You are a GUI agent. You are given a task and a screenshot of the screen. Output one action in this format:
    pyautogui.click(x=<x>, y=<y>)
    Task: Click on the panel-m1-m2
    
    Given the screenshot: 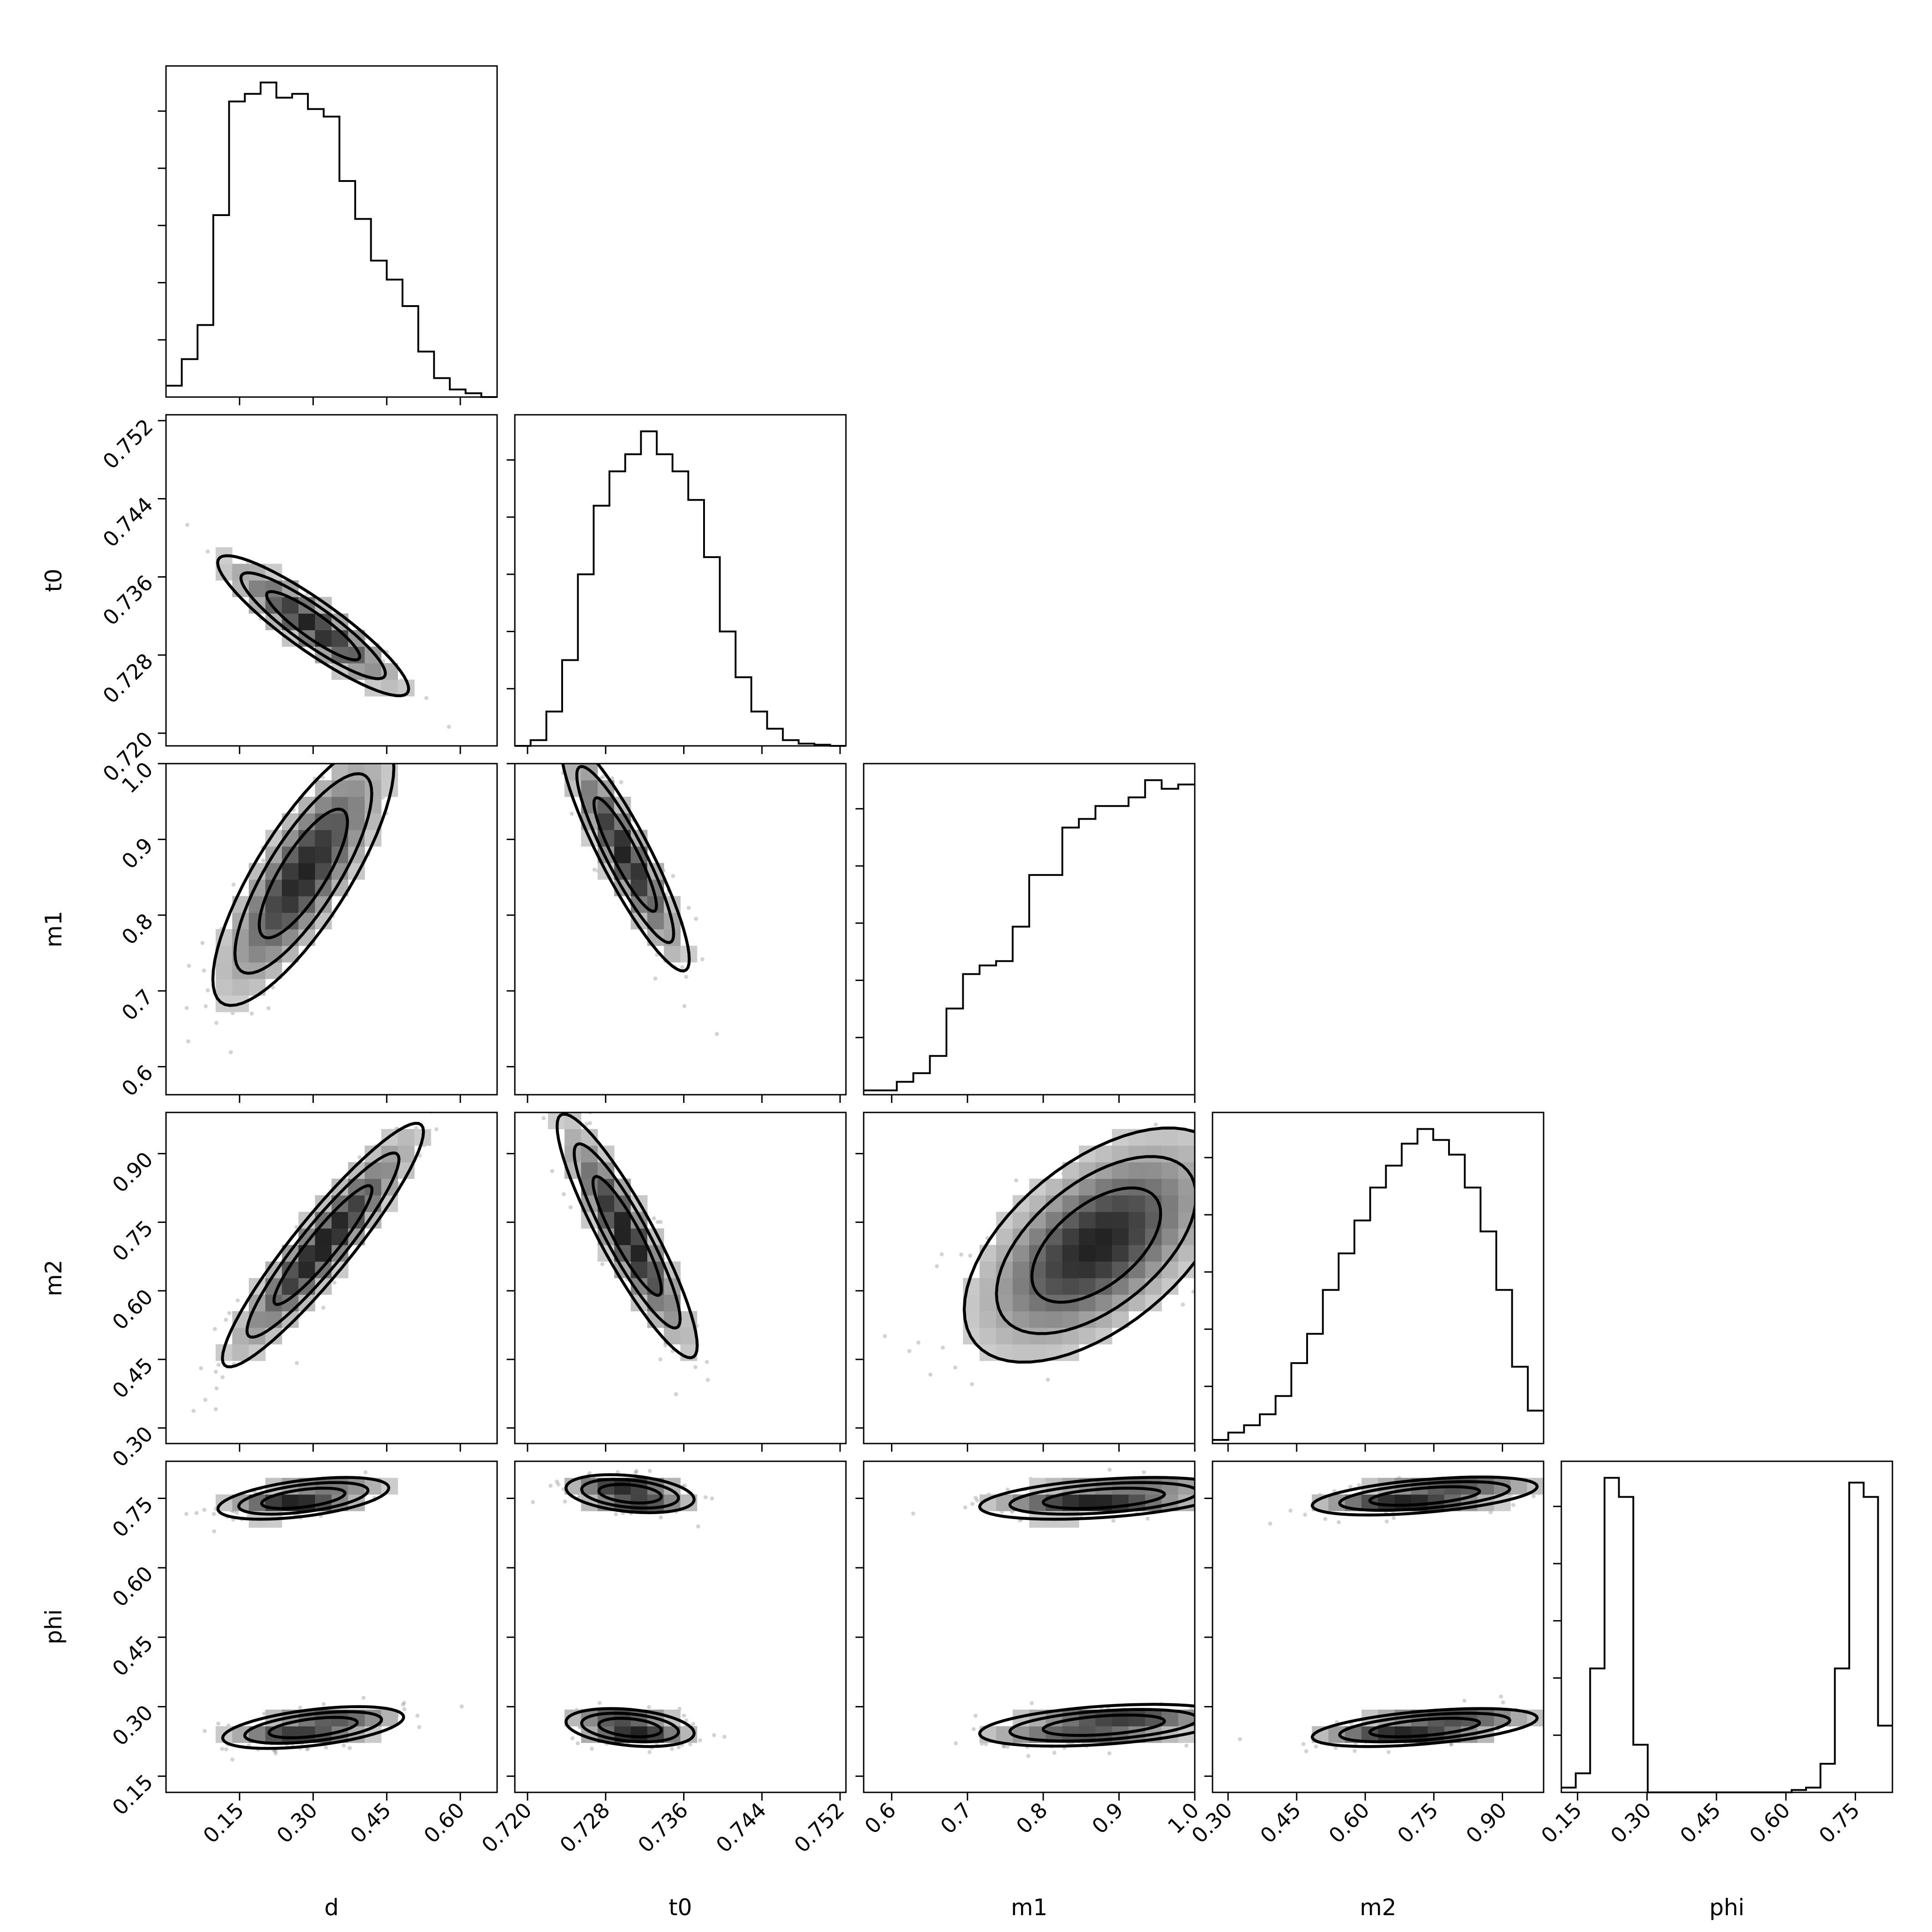 What is the action you would take?
    pyautogui.click(x=1029, y=1278)
    